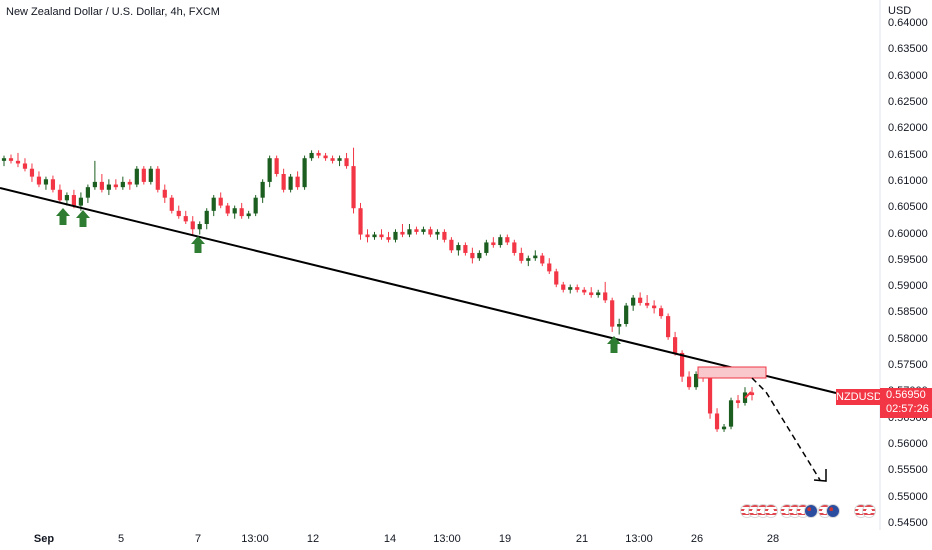 This screenshot has height=550, width=932. I want to click on time-tick-label: Sep, so click(44, 539).